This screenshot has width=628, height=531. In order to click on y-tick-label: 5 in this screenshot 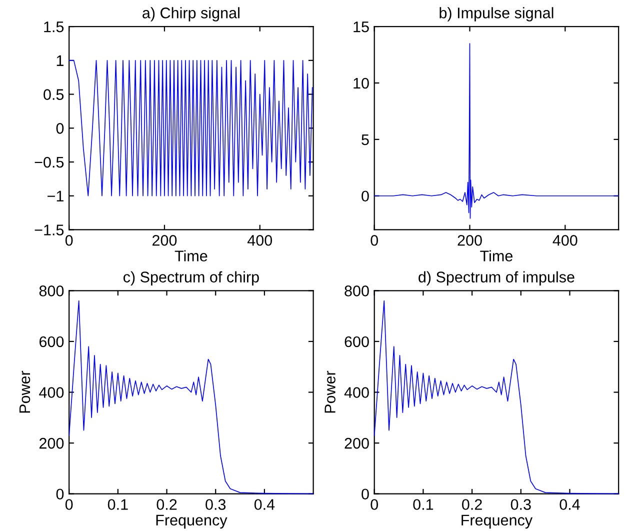, I will do `click(365, 140)`.